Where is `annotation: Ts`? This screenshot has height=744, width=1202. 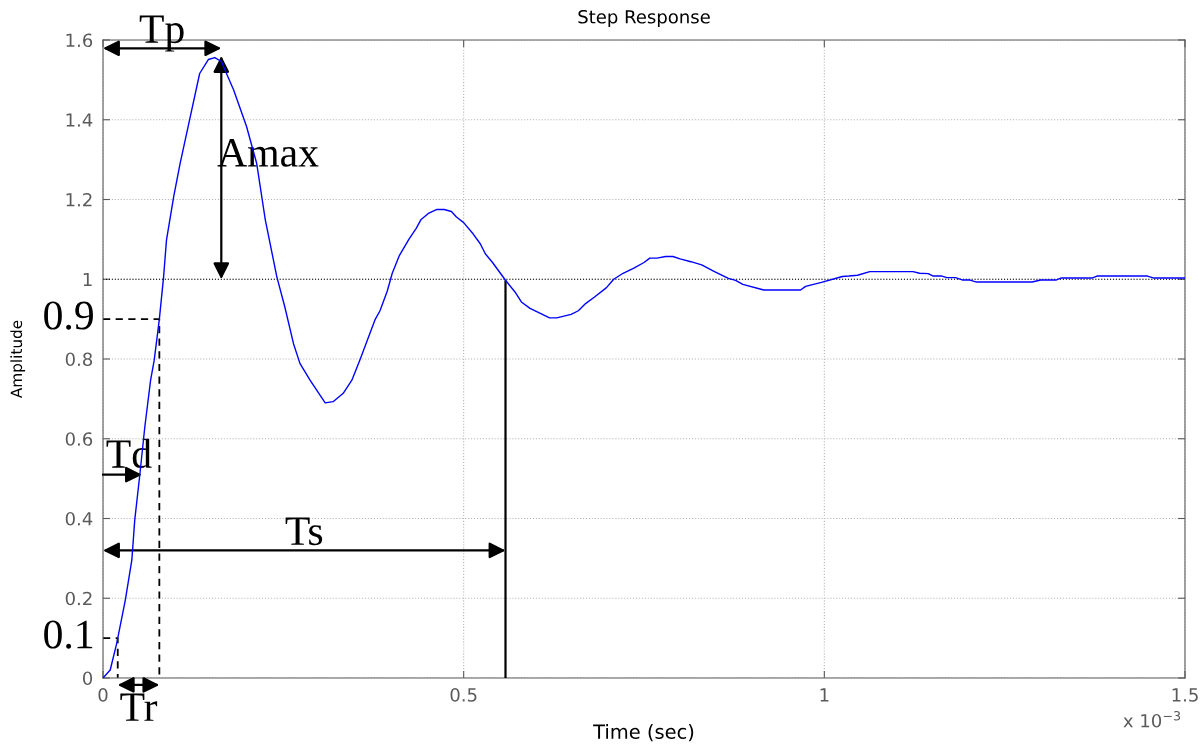
annotation: Ts is located at coordinates (304, 531).